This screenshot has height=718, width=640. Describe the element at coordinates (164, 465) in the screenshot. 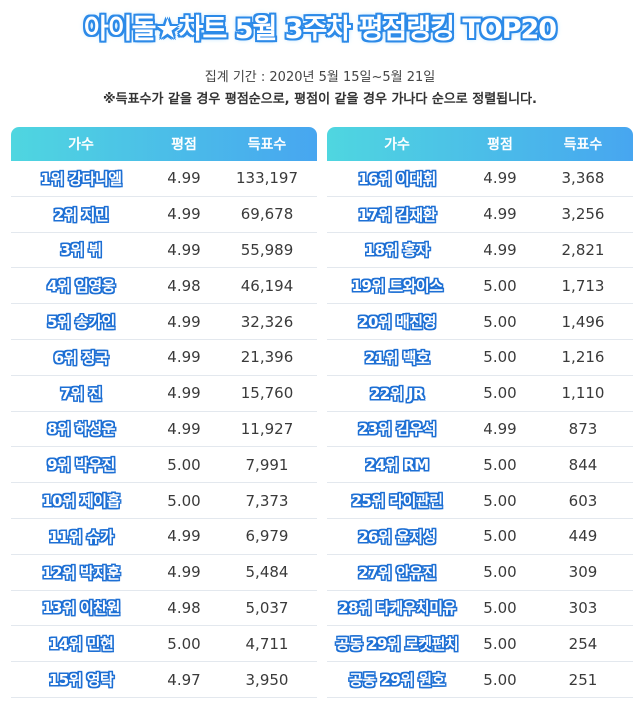

I see `table-row: 9위 박우진 5.00 7,991` at that location.